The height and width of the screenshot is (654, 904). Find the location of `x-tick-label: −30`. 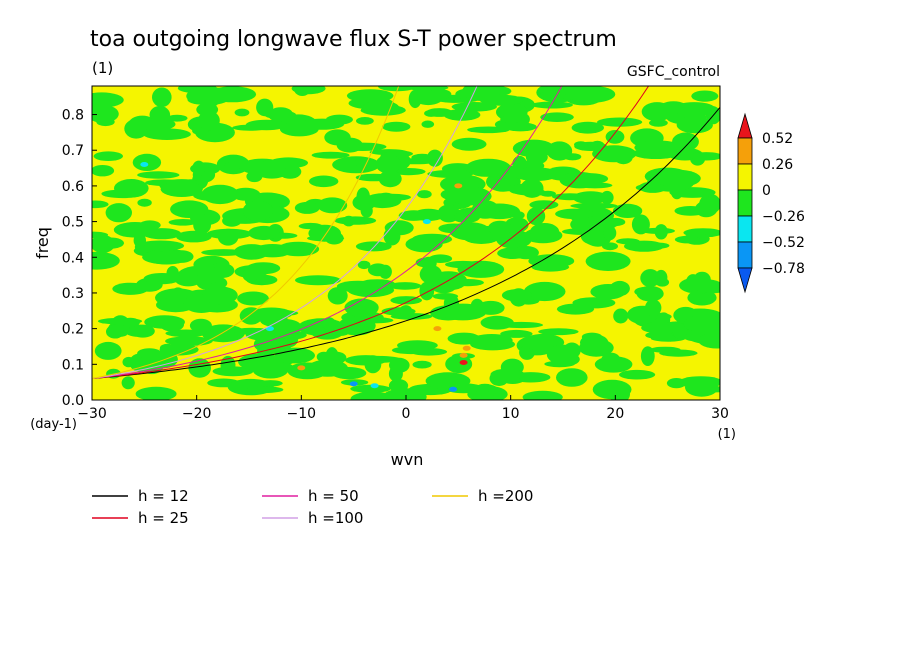

x-tick-label: −30 is located at coordinates (92, 414).